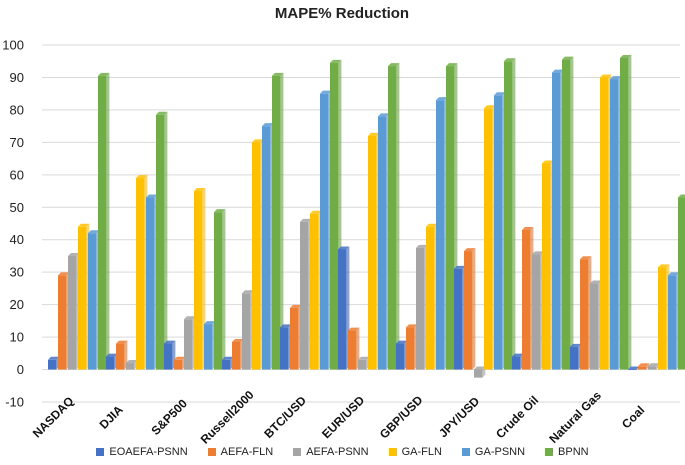  I want to click on x-tick-label: GBP/USD, so click(401, 417).